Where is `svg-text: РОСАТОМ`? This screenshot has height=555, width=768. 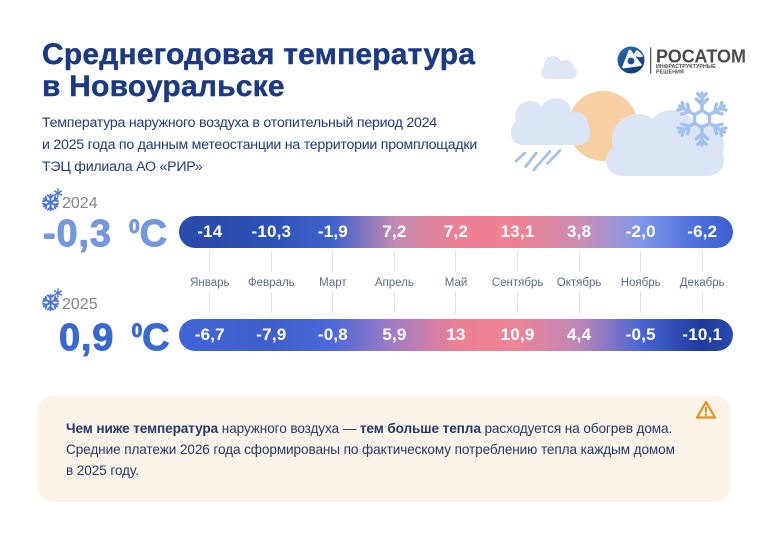
svg-text: РОСАТОМ is located at coordinates (701, 57).